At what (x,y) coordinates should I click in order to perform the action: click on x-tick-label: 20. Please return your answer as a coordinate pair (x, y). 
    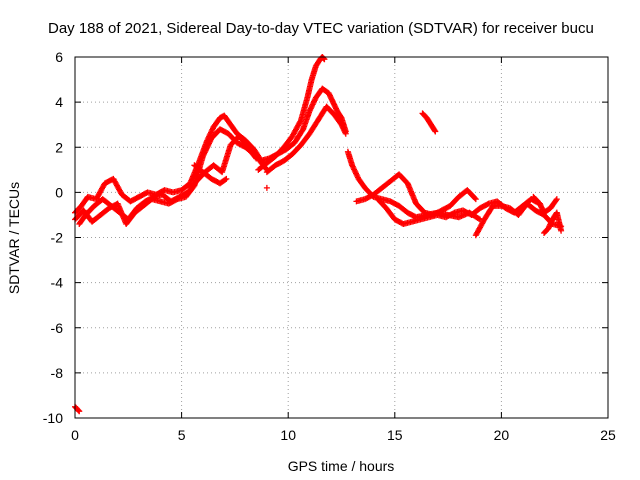
    Looking at the image, I should click on (502, 435).